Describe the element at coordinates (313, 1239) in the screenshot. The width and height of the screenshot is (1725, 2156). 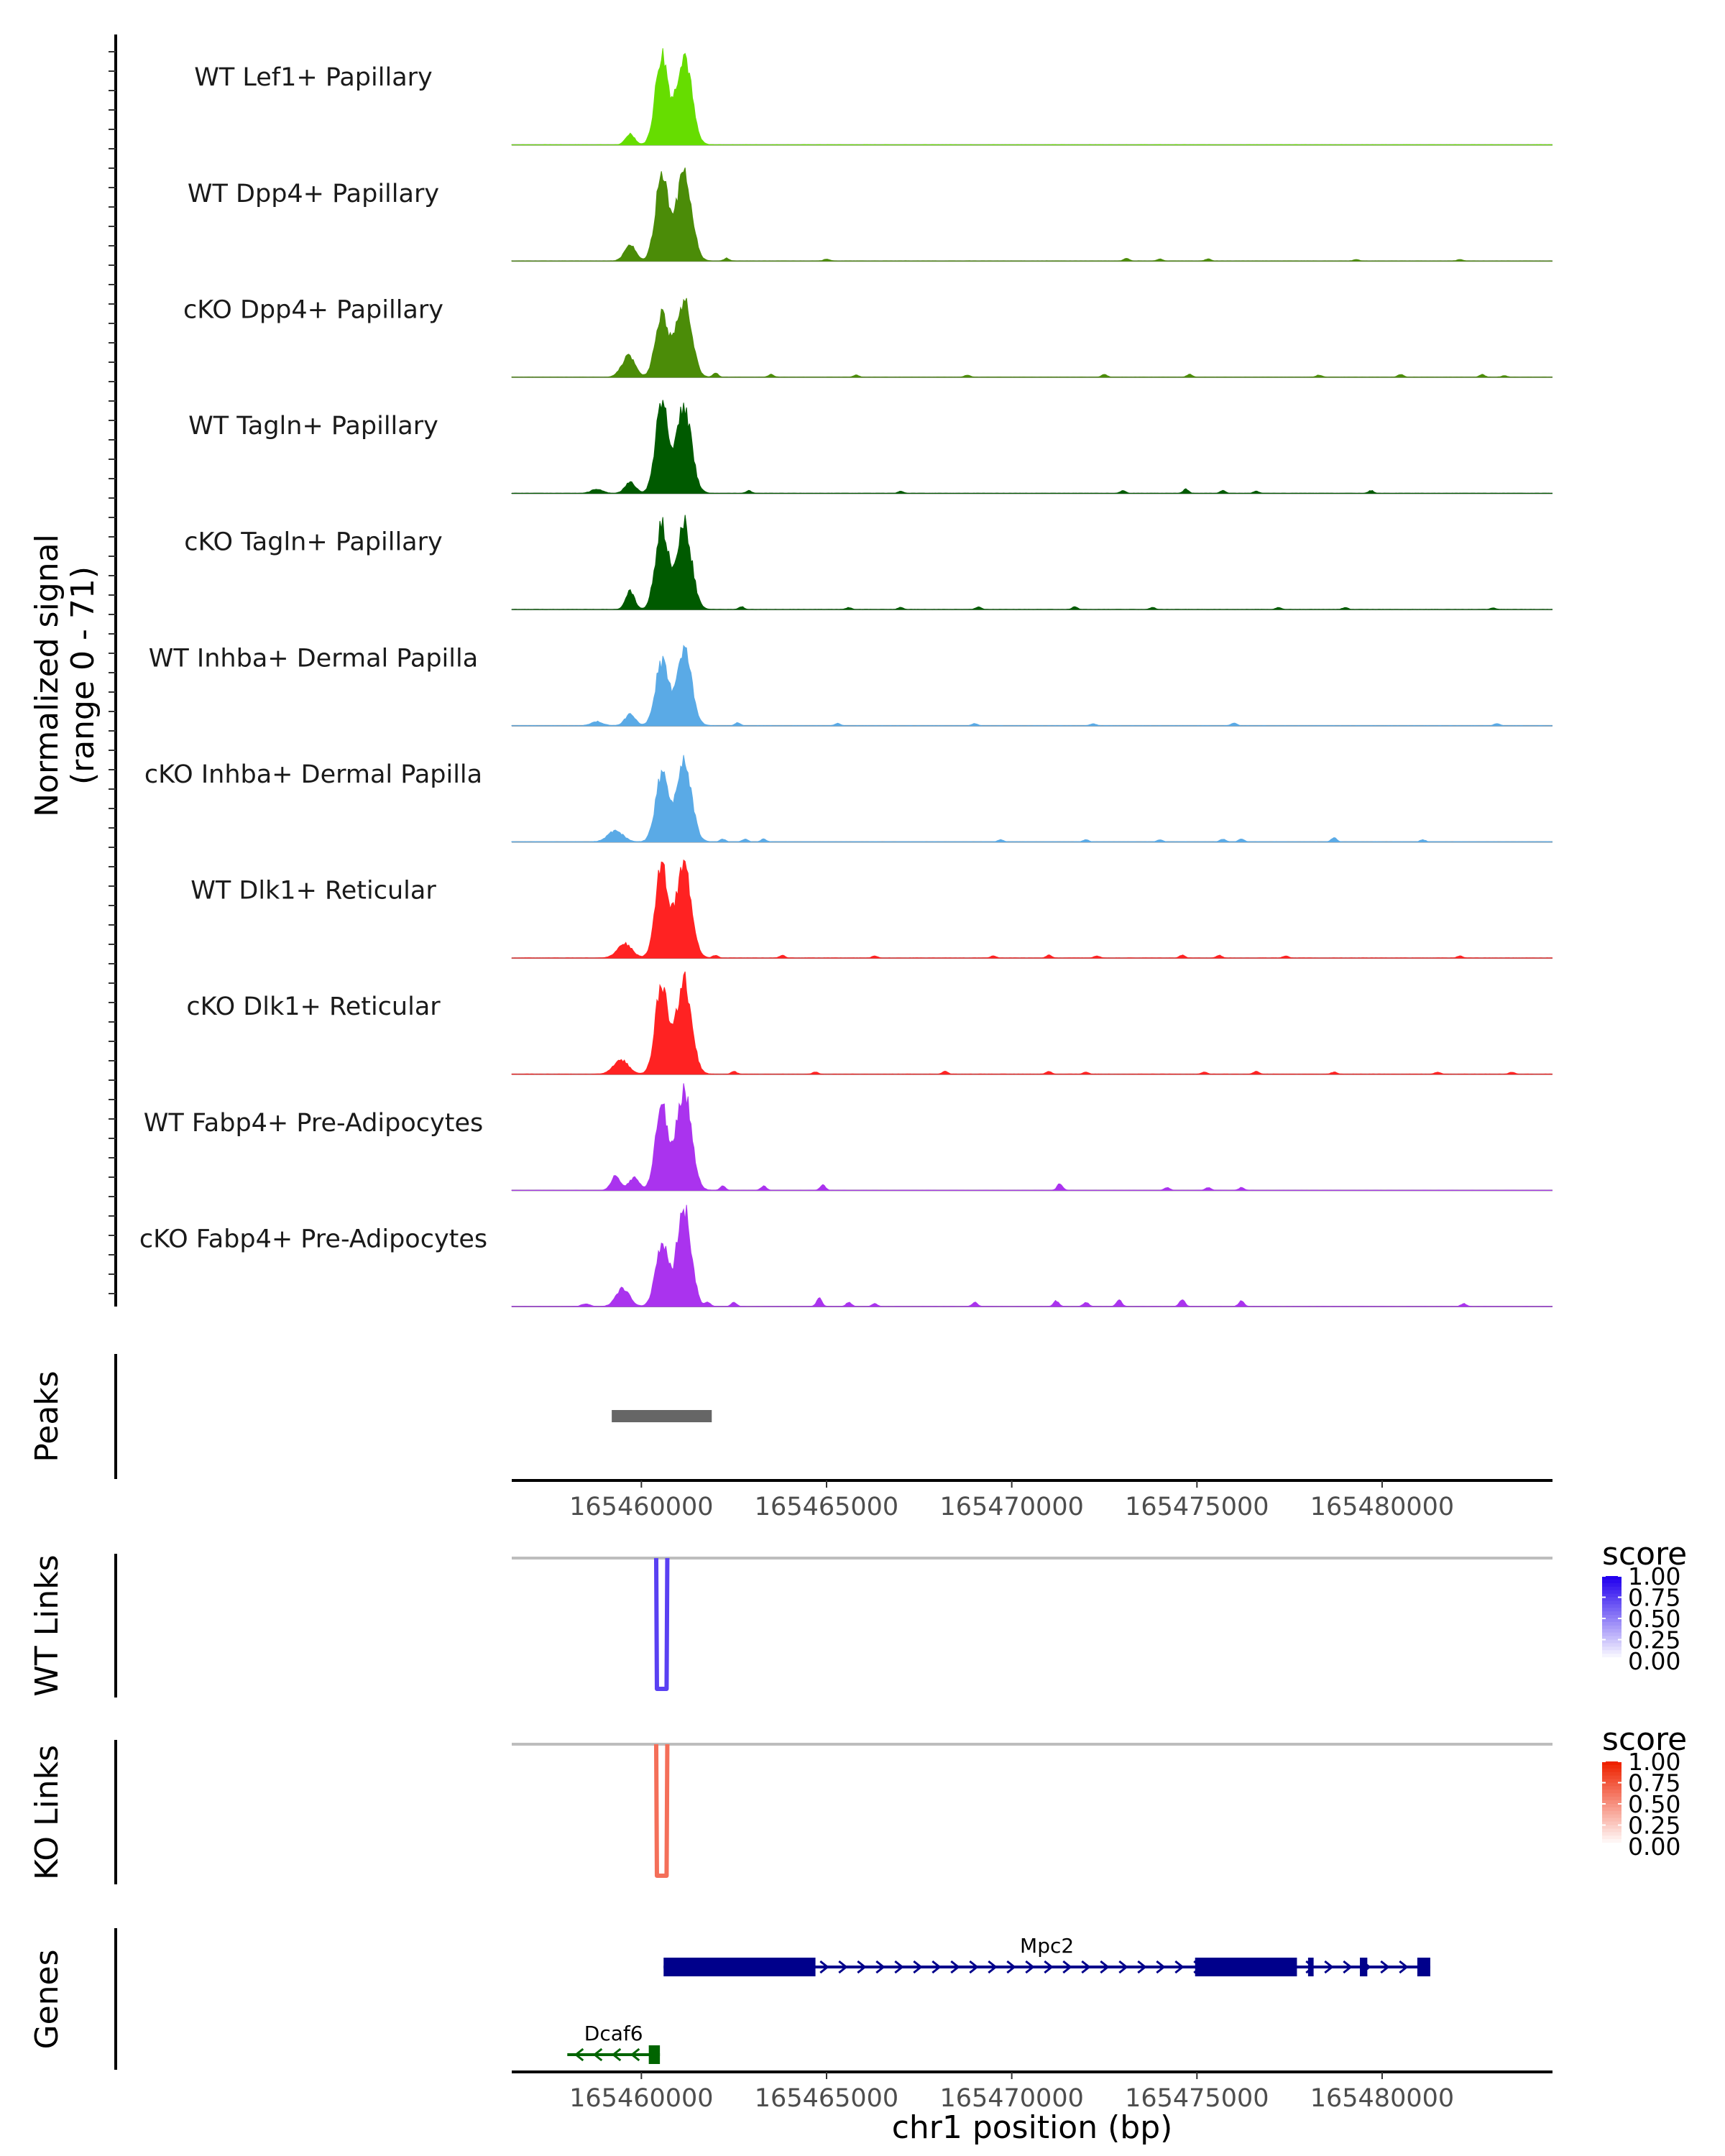
I see `track-label-11: cKO Fabp4+ Pre-Adipocytes` at that location.